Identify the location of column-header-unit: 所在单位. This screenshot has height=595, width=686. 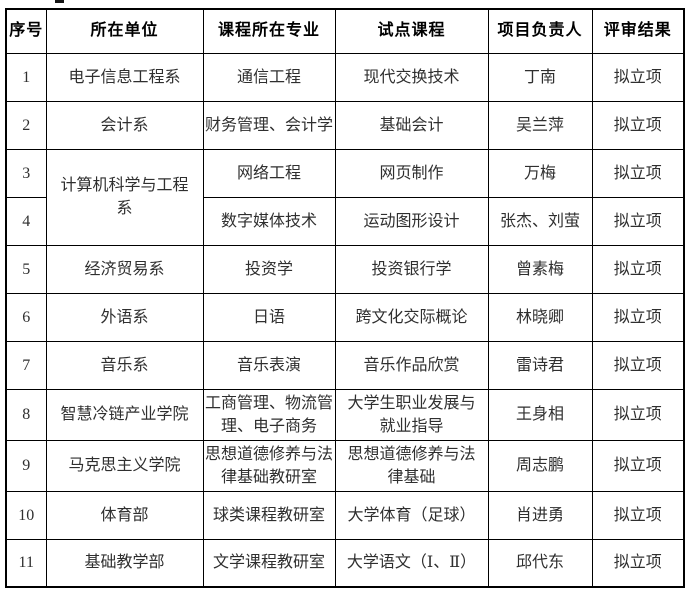
(124, 31).